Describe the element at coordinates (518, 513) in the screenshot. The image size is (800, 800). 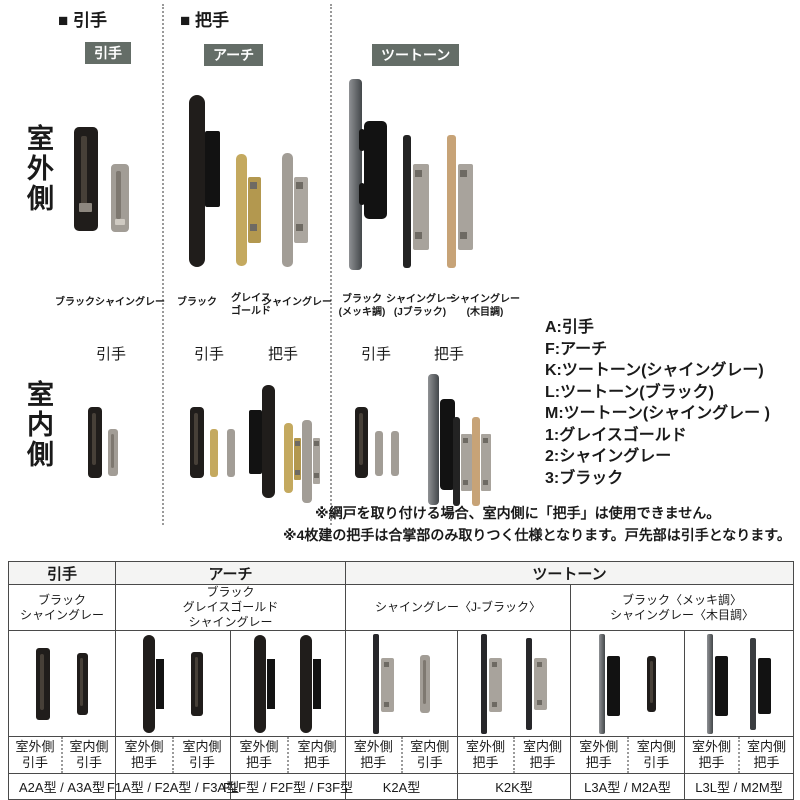
I see `note-screen-door: ※網戸を取り付ける場合、室内側に「把手」は使用できません。` at that location.